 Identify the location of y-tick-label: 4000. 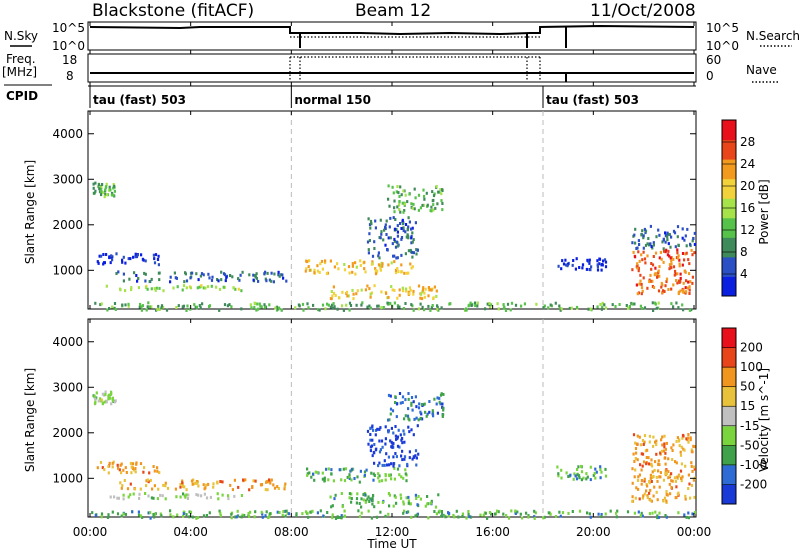
(67, 342).